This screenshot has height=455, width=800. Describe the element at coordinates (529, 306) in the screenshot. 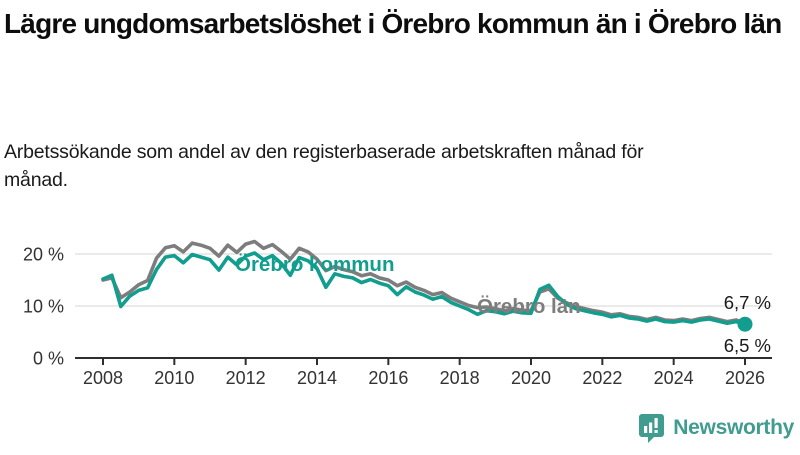

I see `series-label-lan: Örebro län` at that location.